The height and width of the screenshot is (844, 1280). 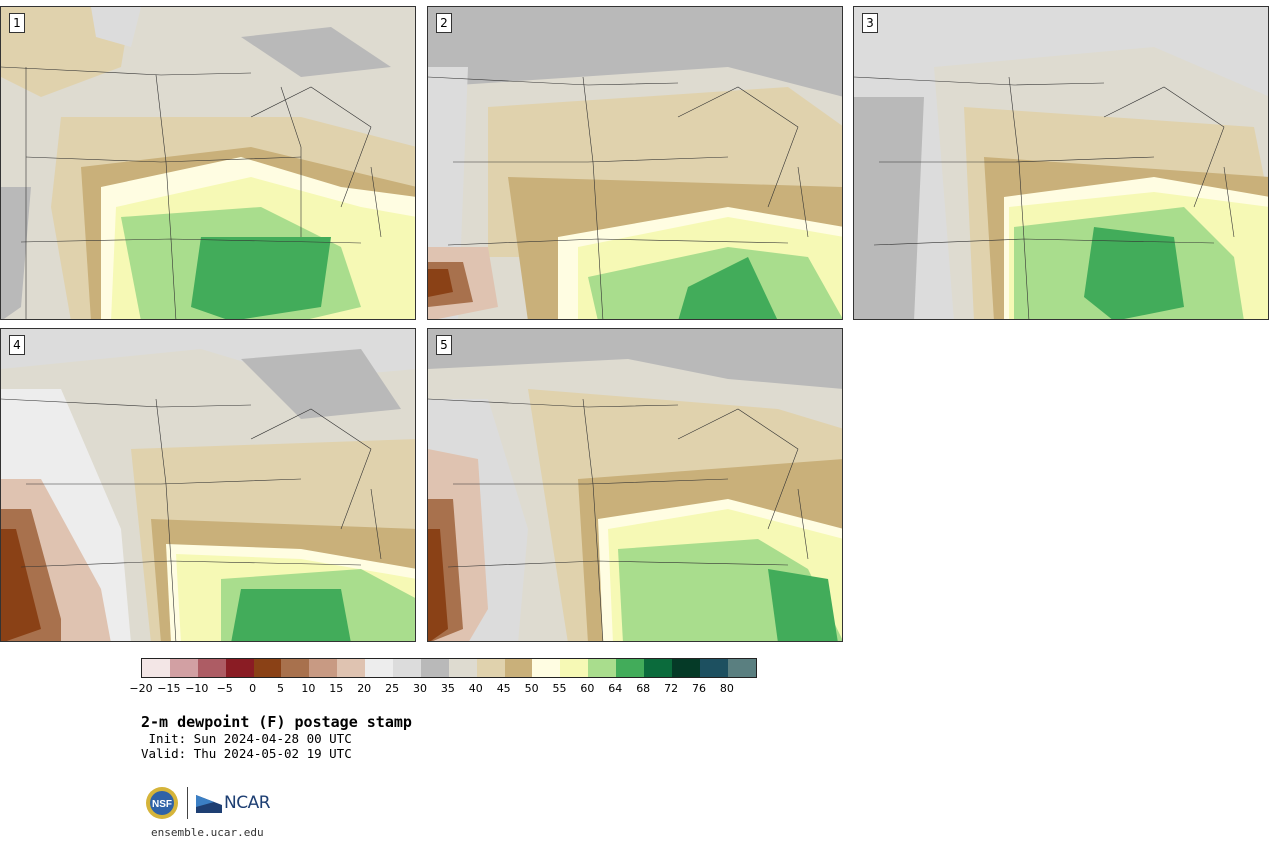 I want to click on colorbar-tick-label: 15, so click(x=336, y=688).